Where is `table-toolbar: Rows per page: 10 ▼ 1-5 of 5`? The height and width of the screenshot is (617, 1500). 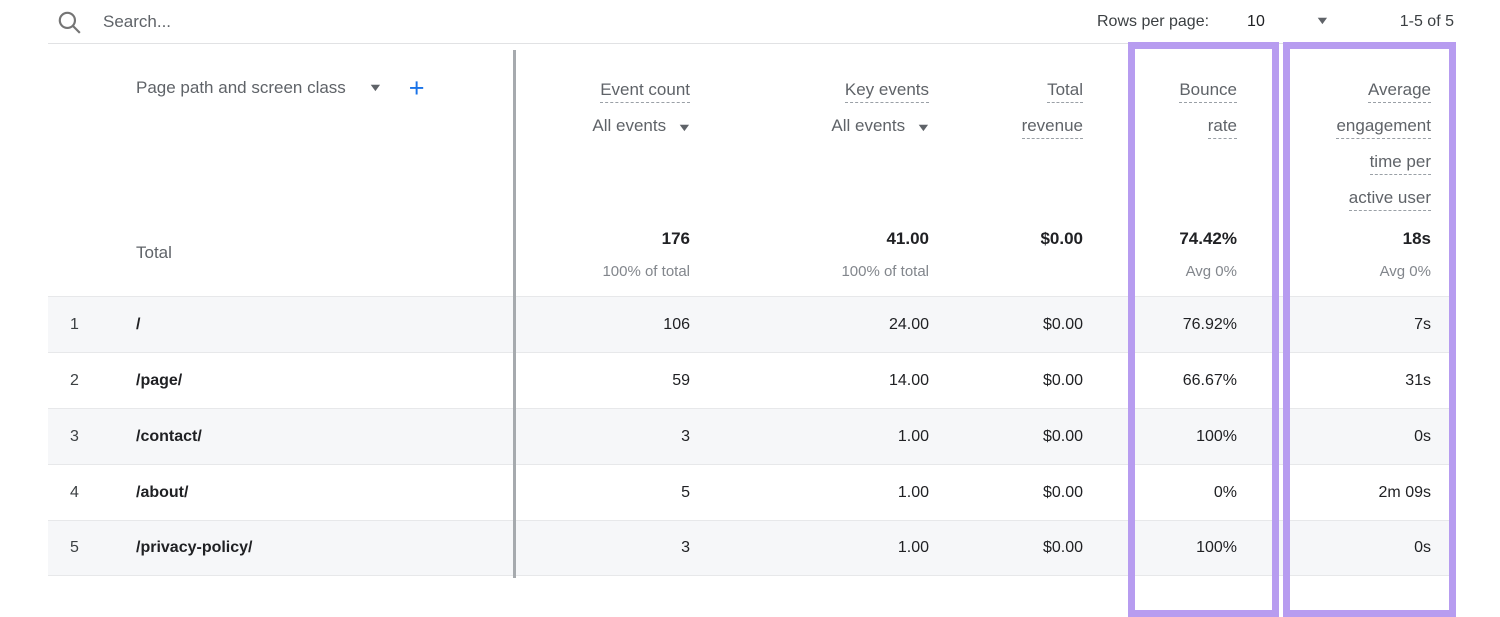 table-toolbar: Rows per page: 10 ▼ 1-5 of 5 is located at coordinates (752, 22).